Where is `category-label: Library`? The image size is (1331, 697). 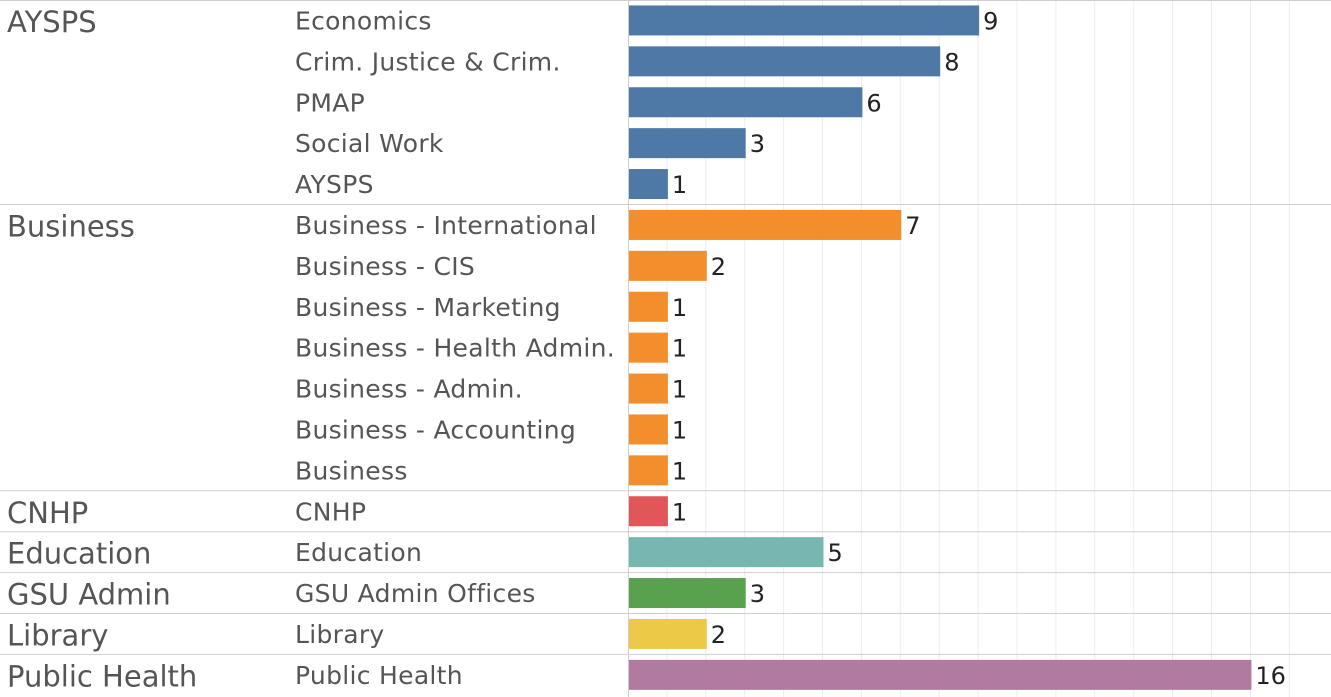
category-label: Library is located at coordinates (340, 634).